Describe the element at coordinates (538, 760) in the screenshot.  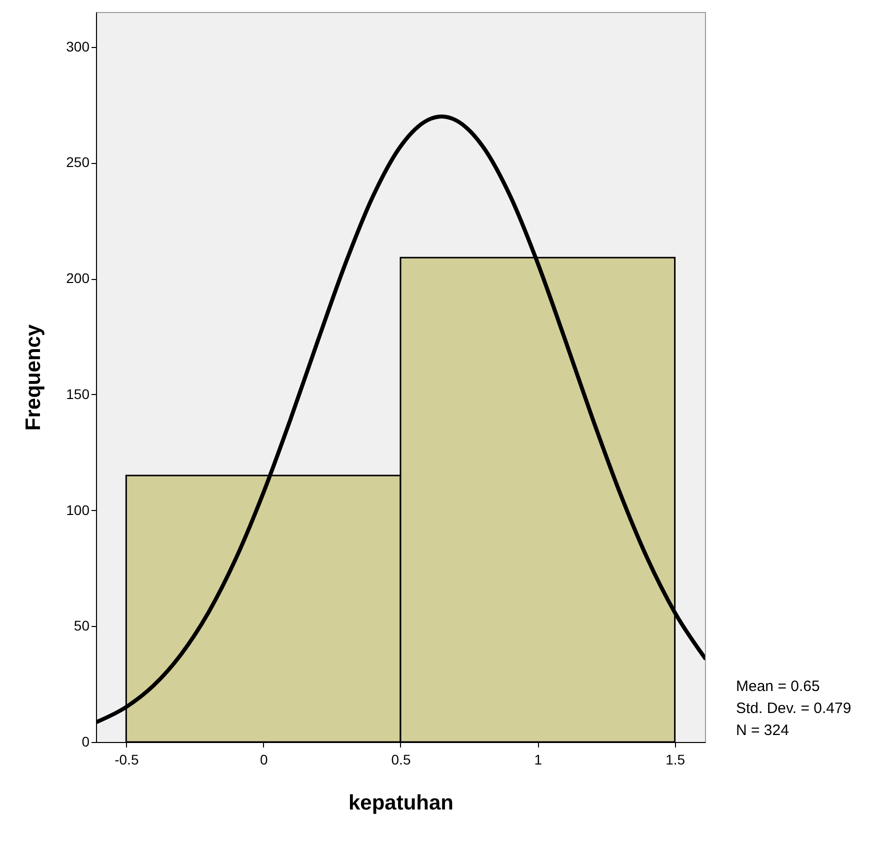
I see `x-tick-label: 1` at that location.